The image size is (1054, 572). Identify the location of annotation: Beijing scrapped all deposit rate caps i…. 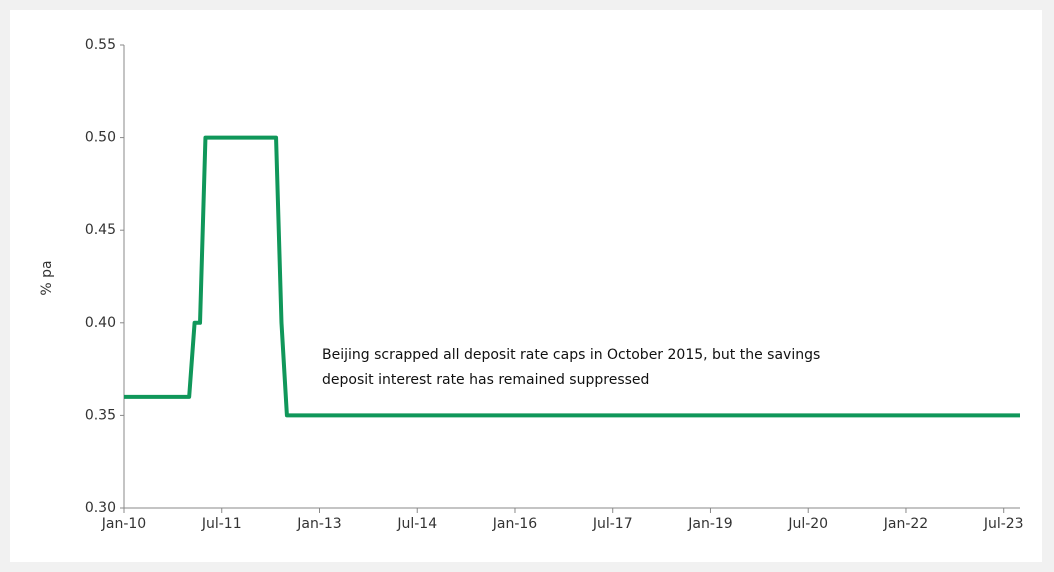
(571, 355).